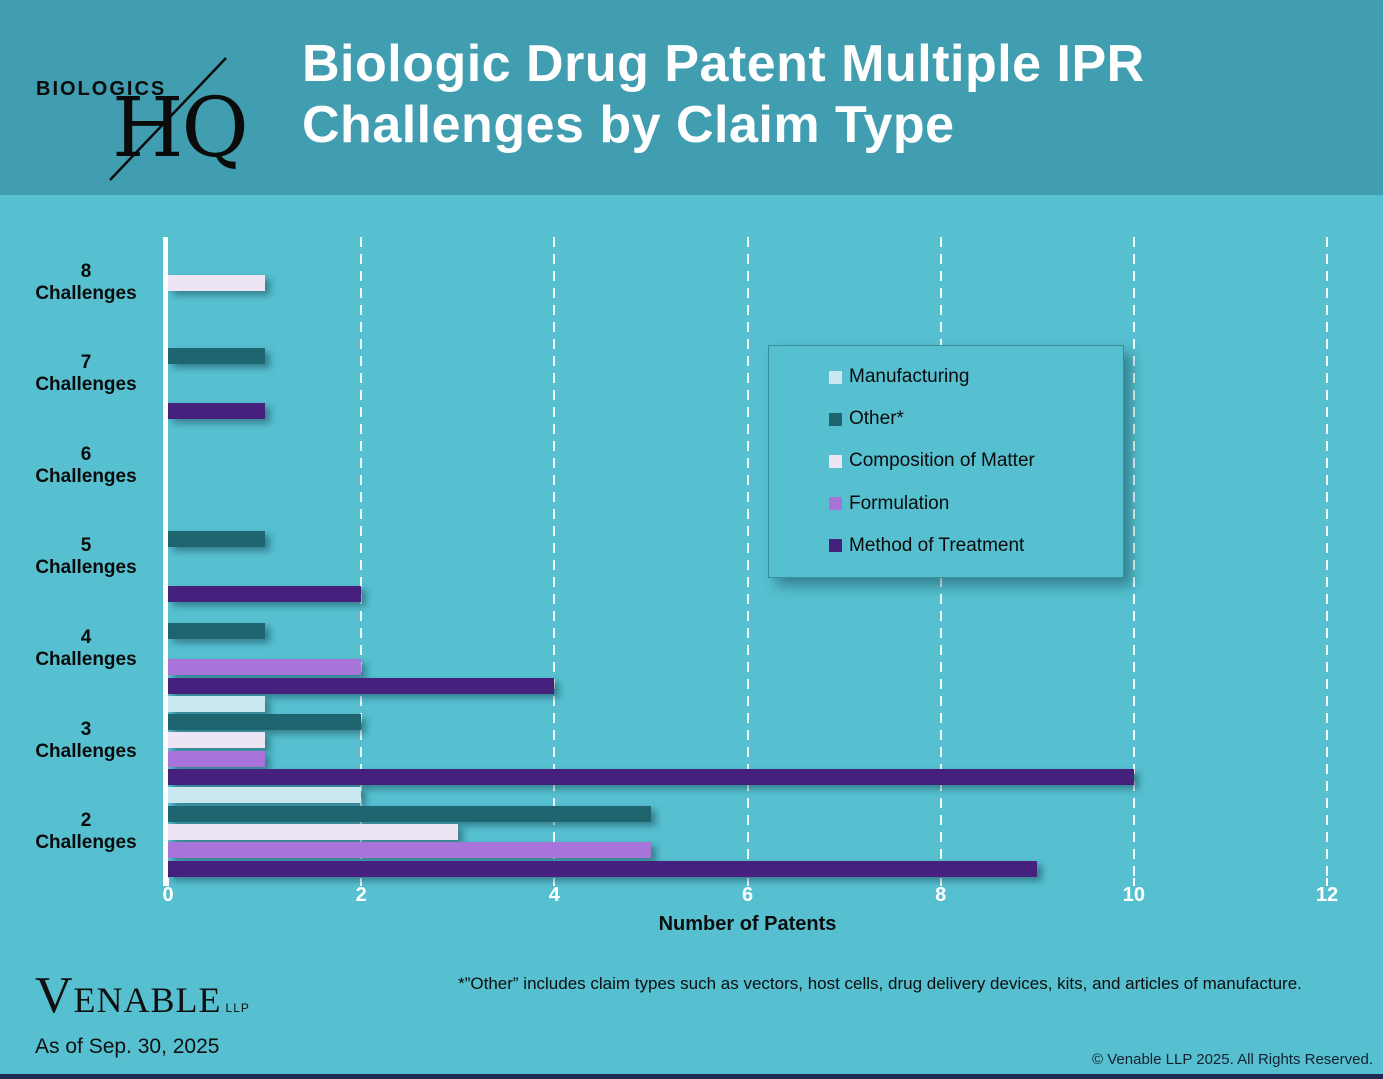 Image resolution: width=1383 pixels, height=1079 pixels. Describe the element at coordinates (554, 895) in the screenshot. I see `x-tick-label-4: 4` at that location.